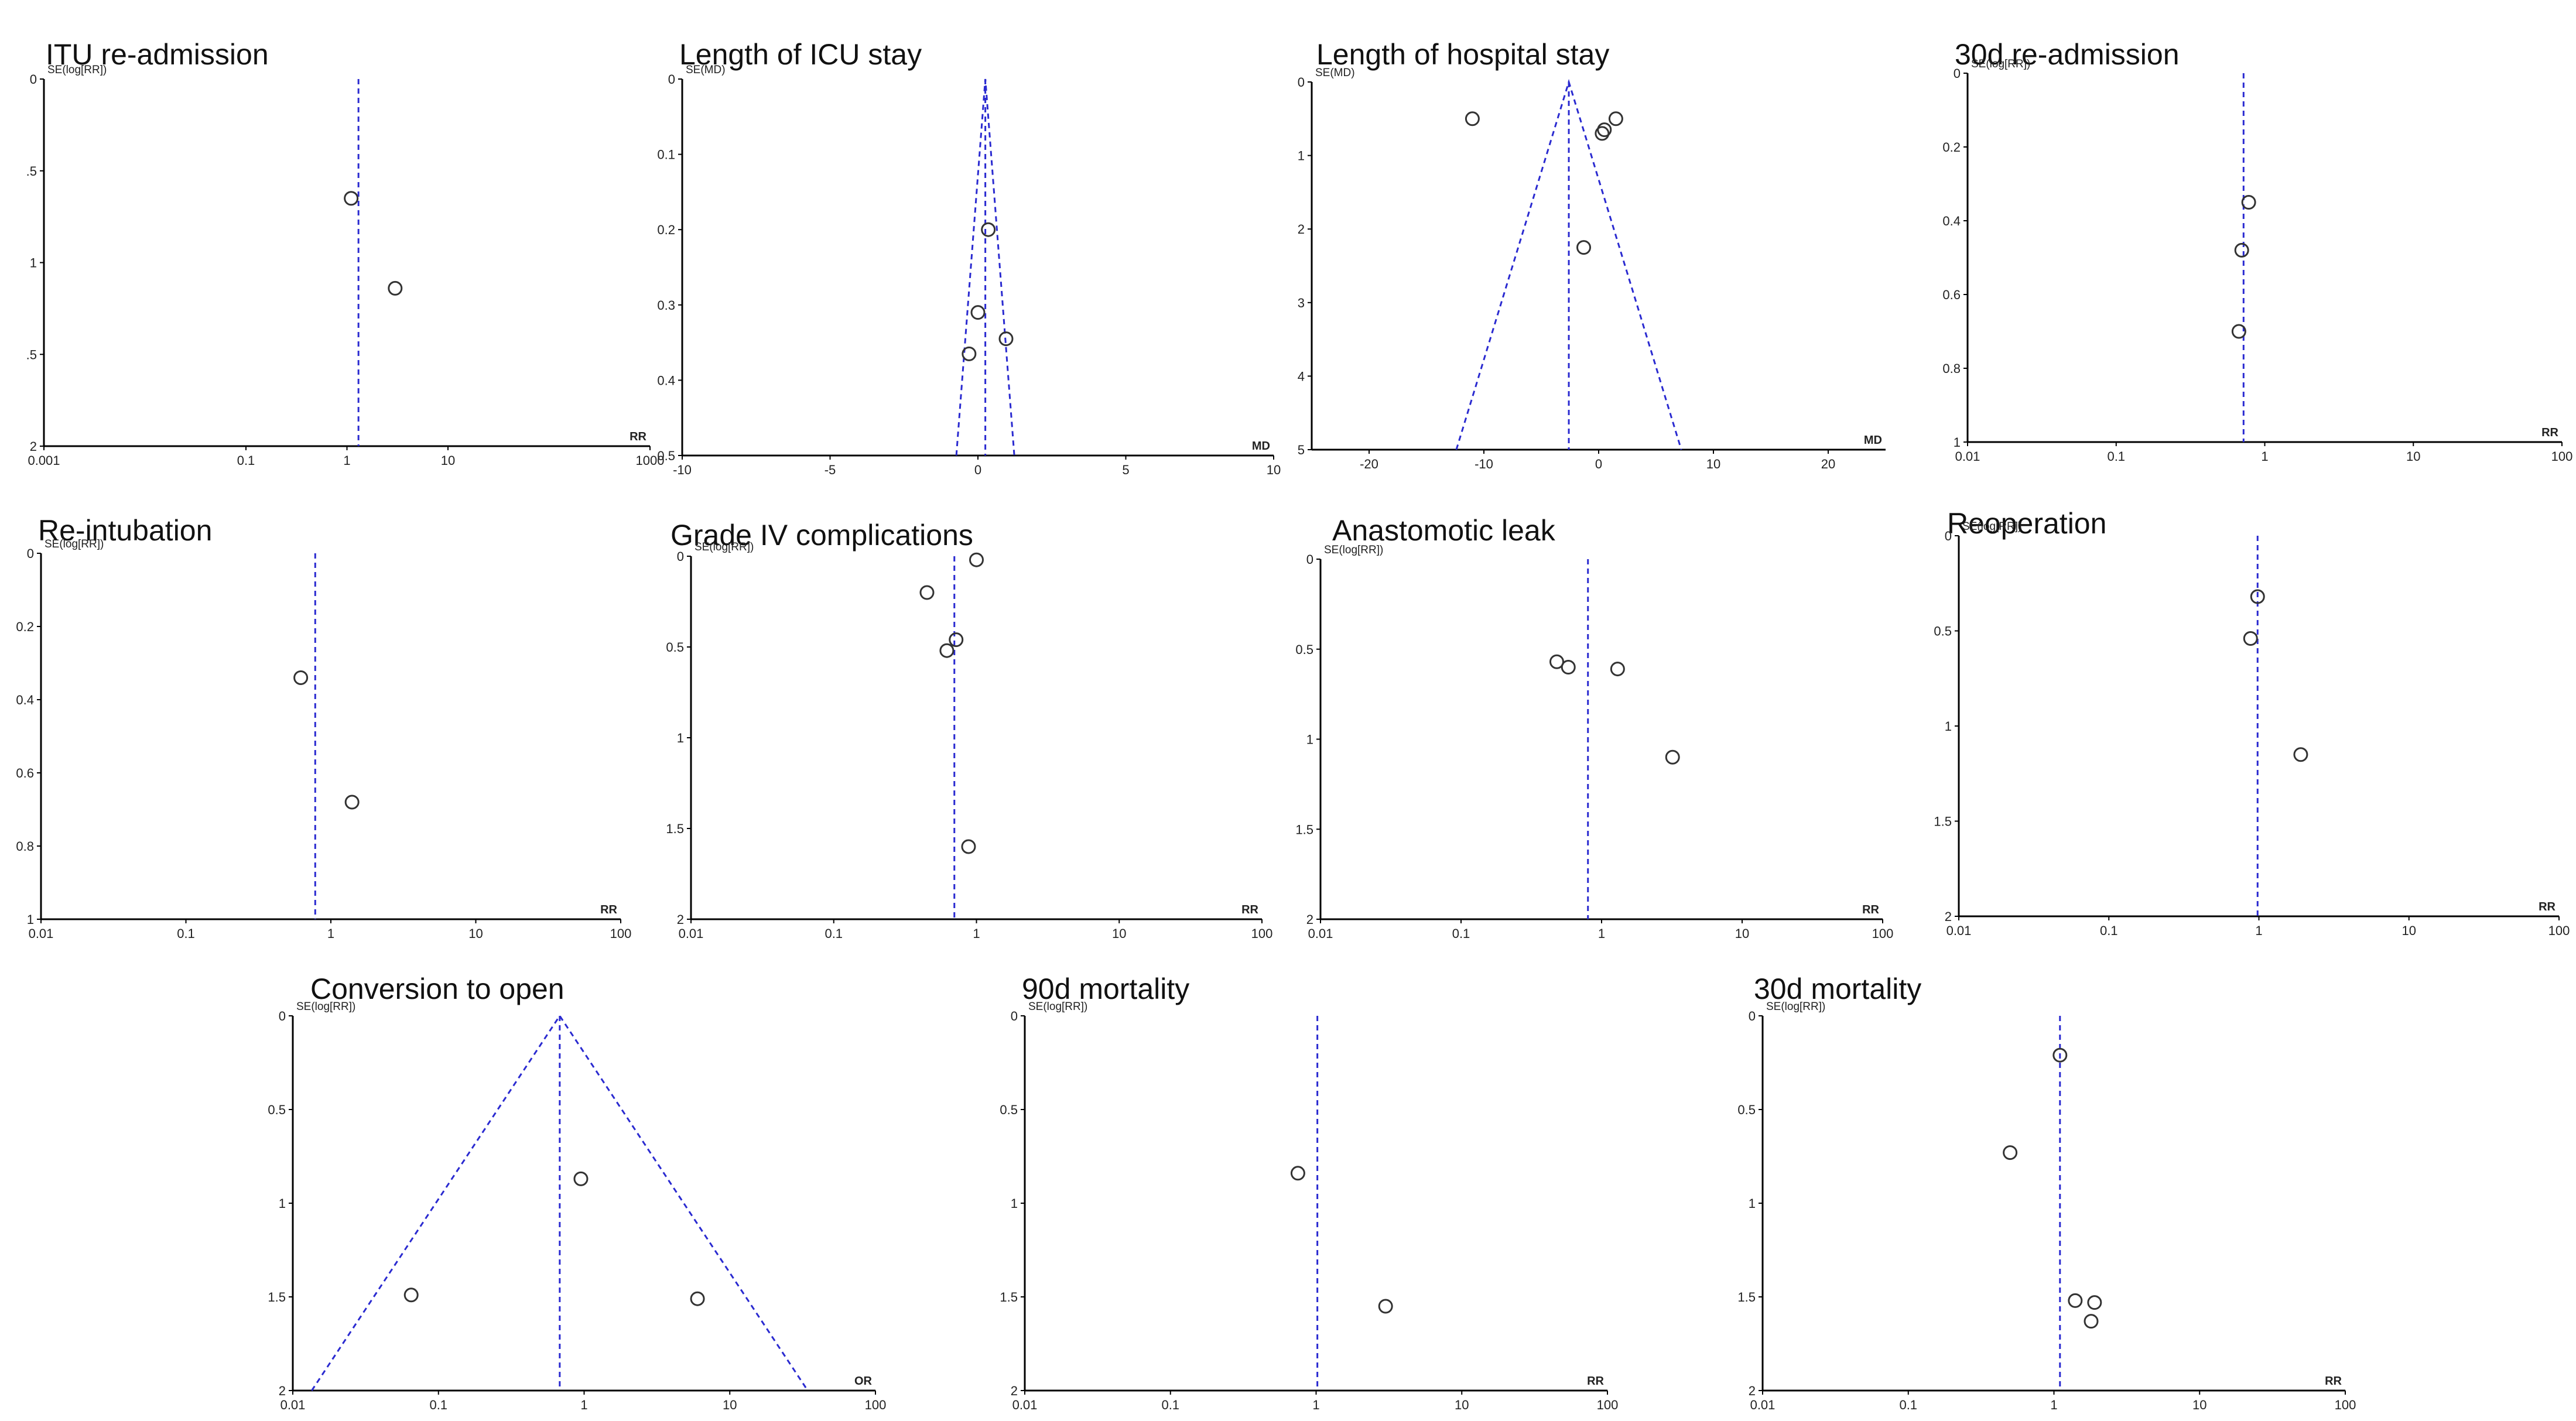  I want to click on y-tick-label: 0.3, so click(666, 305).